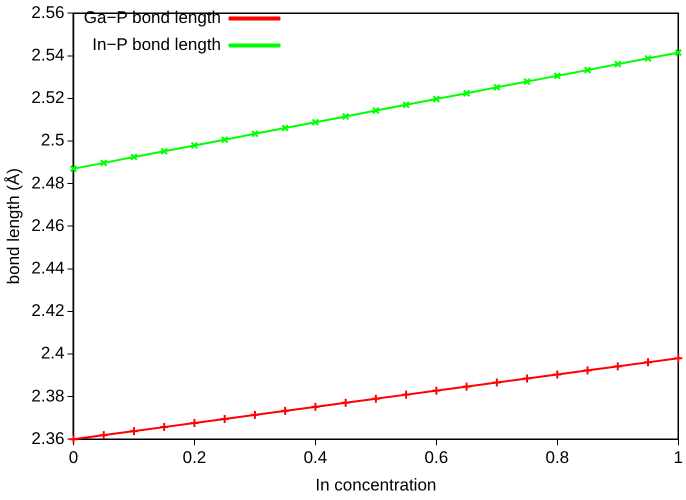 The width and height of the screenshot is (686, 500). Describe the element at coordinates (47, 438) in the screenshot. I see `y-tick-label: 2.36` at that location.